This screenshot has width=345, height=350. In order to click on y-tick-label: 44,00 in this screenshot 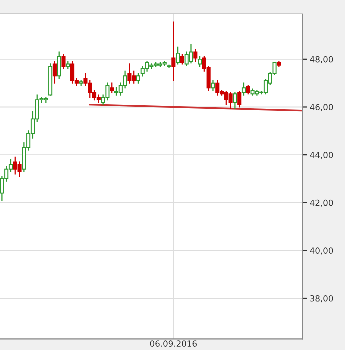, I will do `click(322, 156)`.